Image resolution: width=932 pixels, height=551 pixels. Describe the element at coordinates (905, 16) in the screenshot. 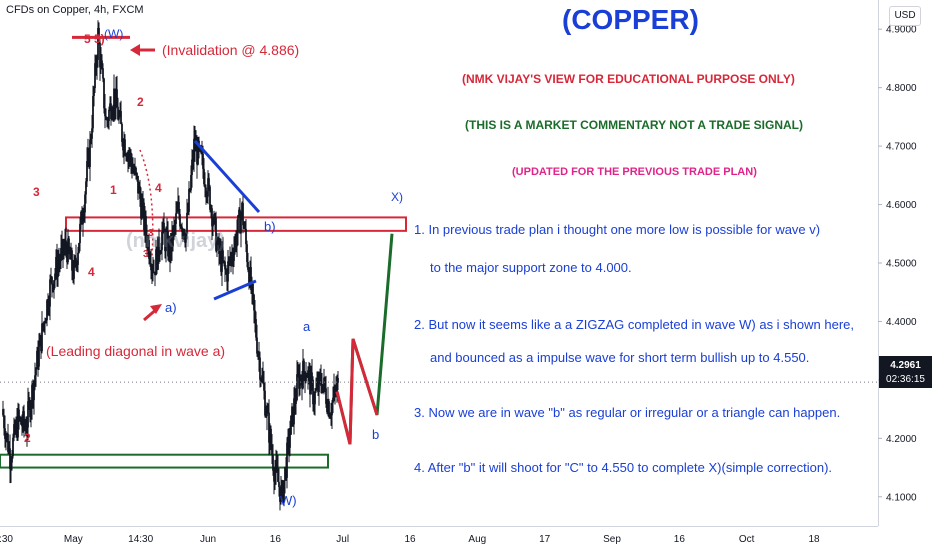

I see `currency-button: USD` at that location.